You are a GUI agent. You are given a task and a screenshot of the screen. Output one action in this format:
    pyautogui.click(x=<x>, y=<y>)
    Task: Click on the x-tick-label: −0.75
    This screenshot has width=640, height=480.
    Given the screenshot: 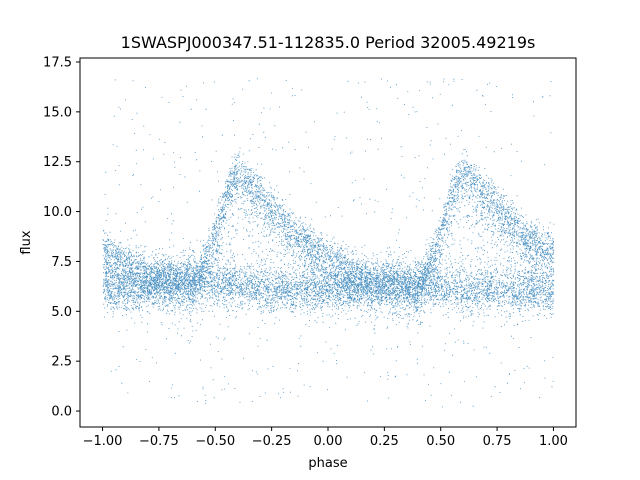 What is the action you would take?
    pyautogui.click(x=159, y=441)
    